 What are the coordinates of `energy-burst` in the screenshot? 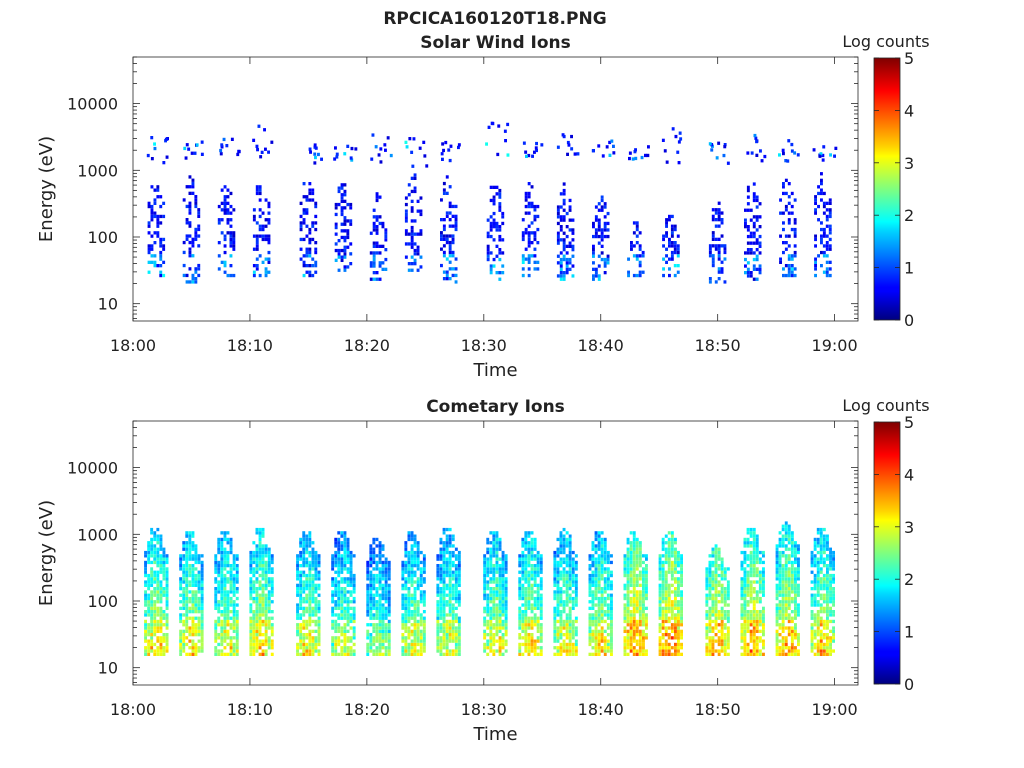 It's located at (229, 207).